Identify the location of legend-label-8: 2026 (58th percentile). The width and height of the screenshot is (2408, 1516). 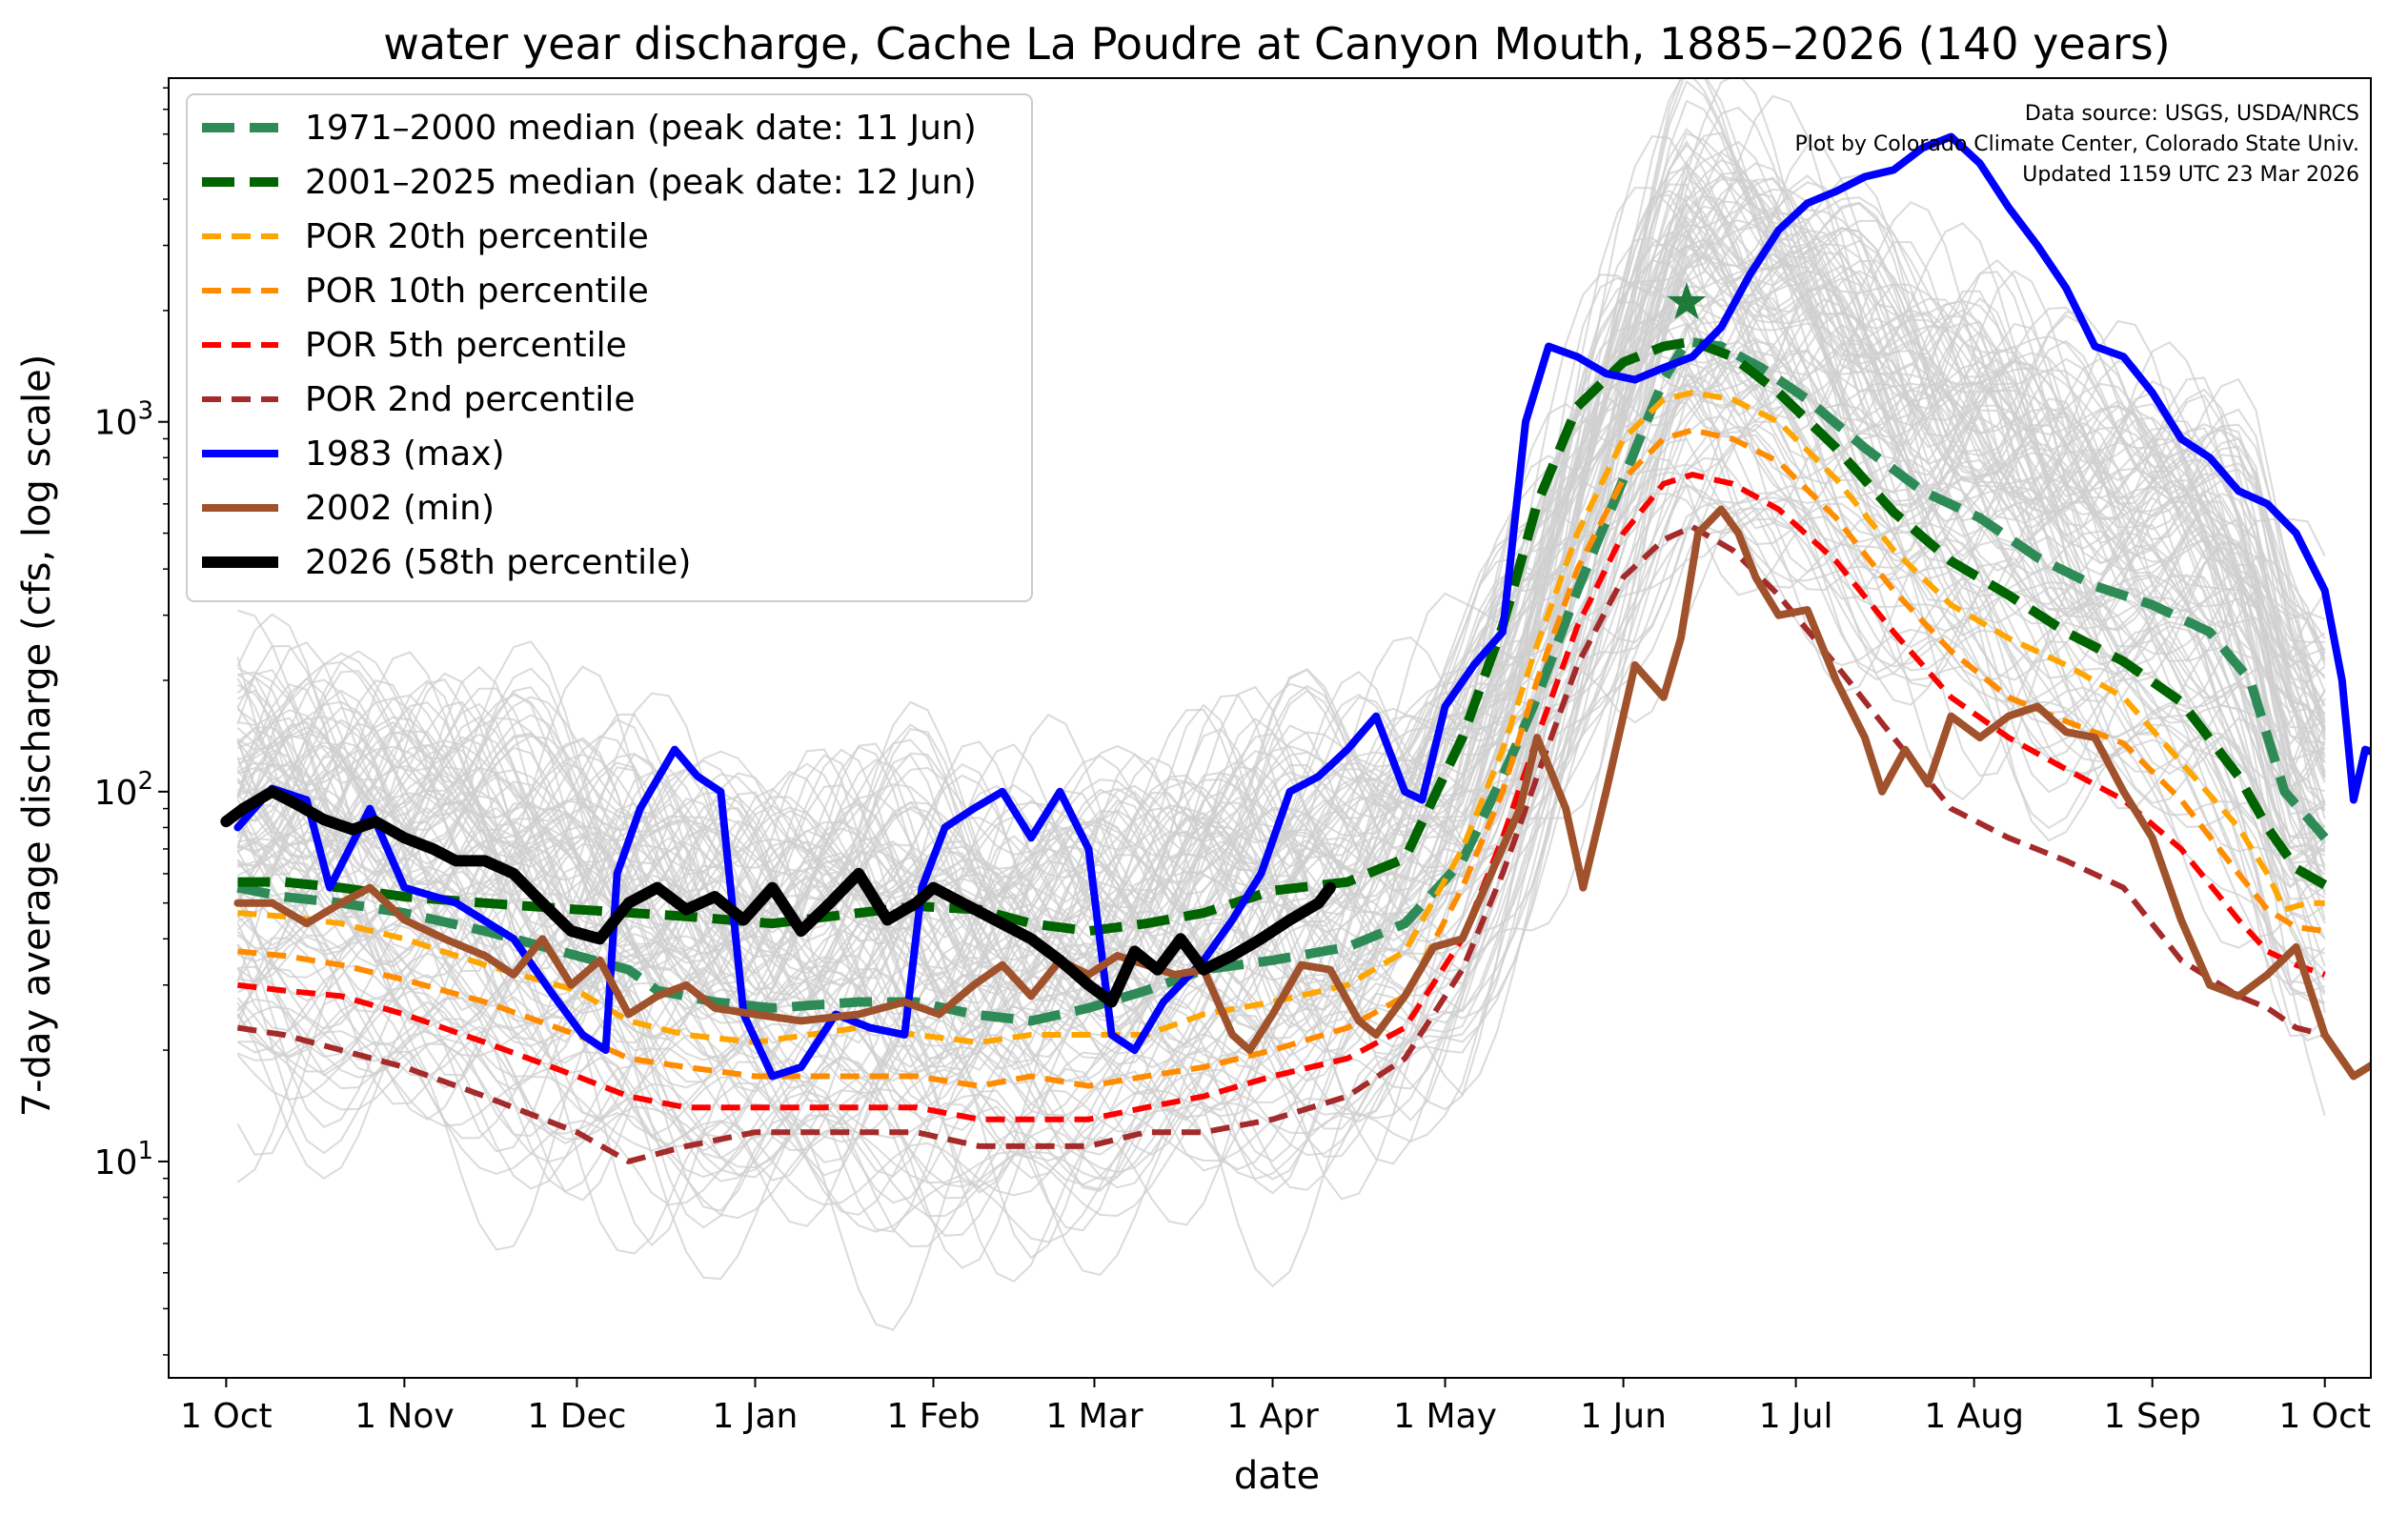
(498, 562).